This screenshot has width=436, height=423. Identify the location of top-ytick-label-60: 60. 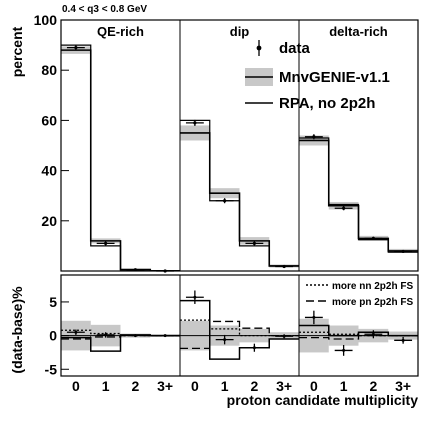
(49, 120).